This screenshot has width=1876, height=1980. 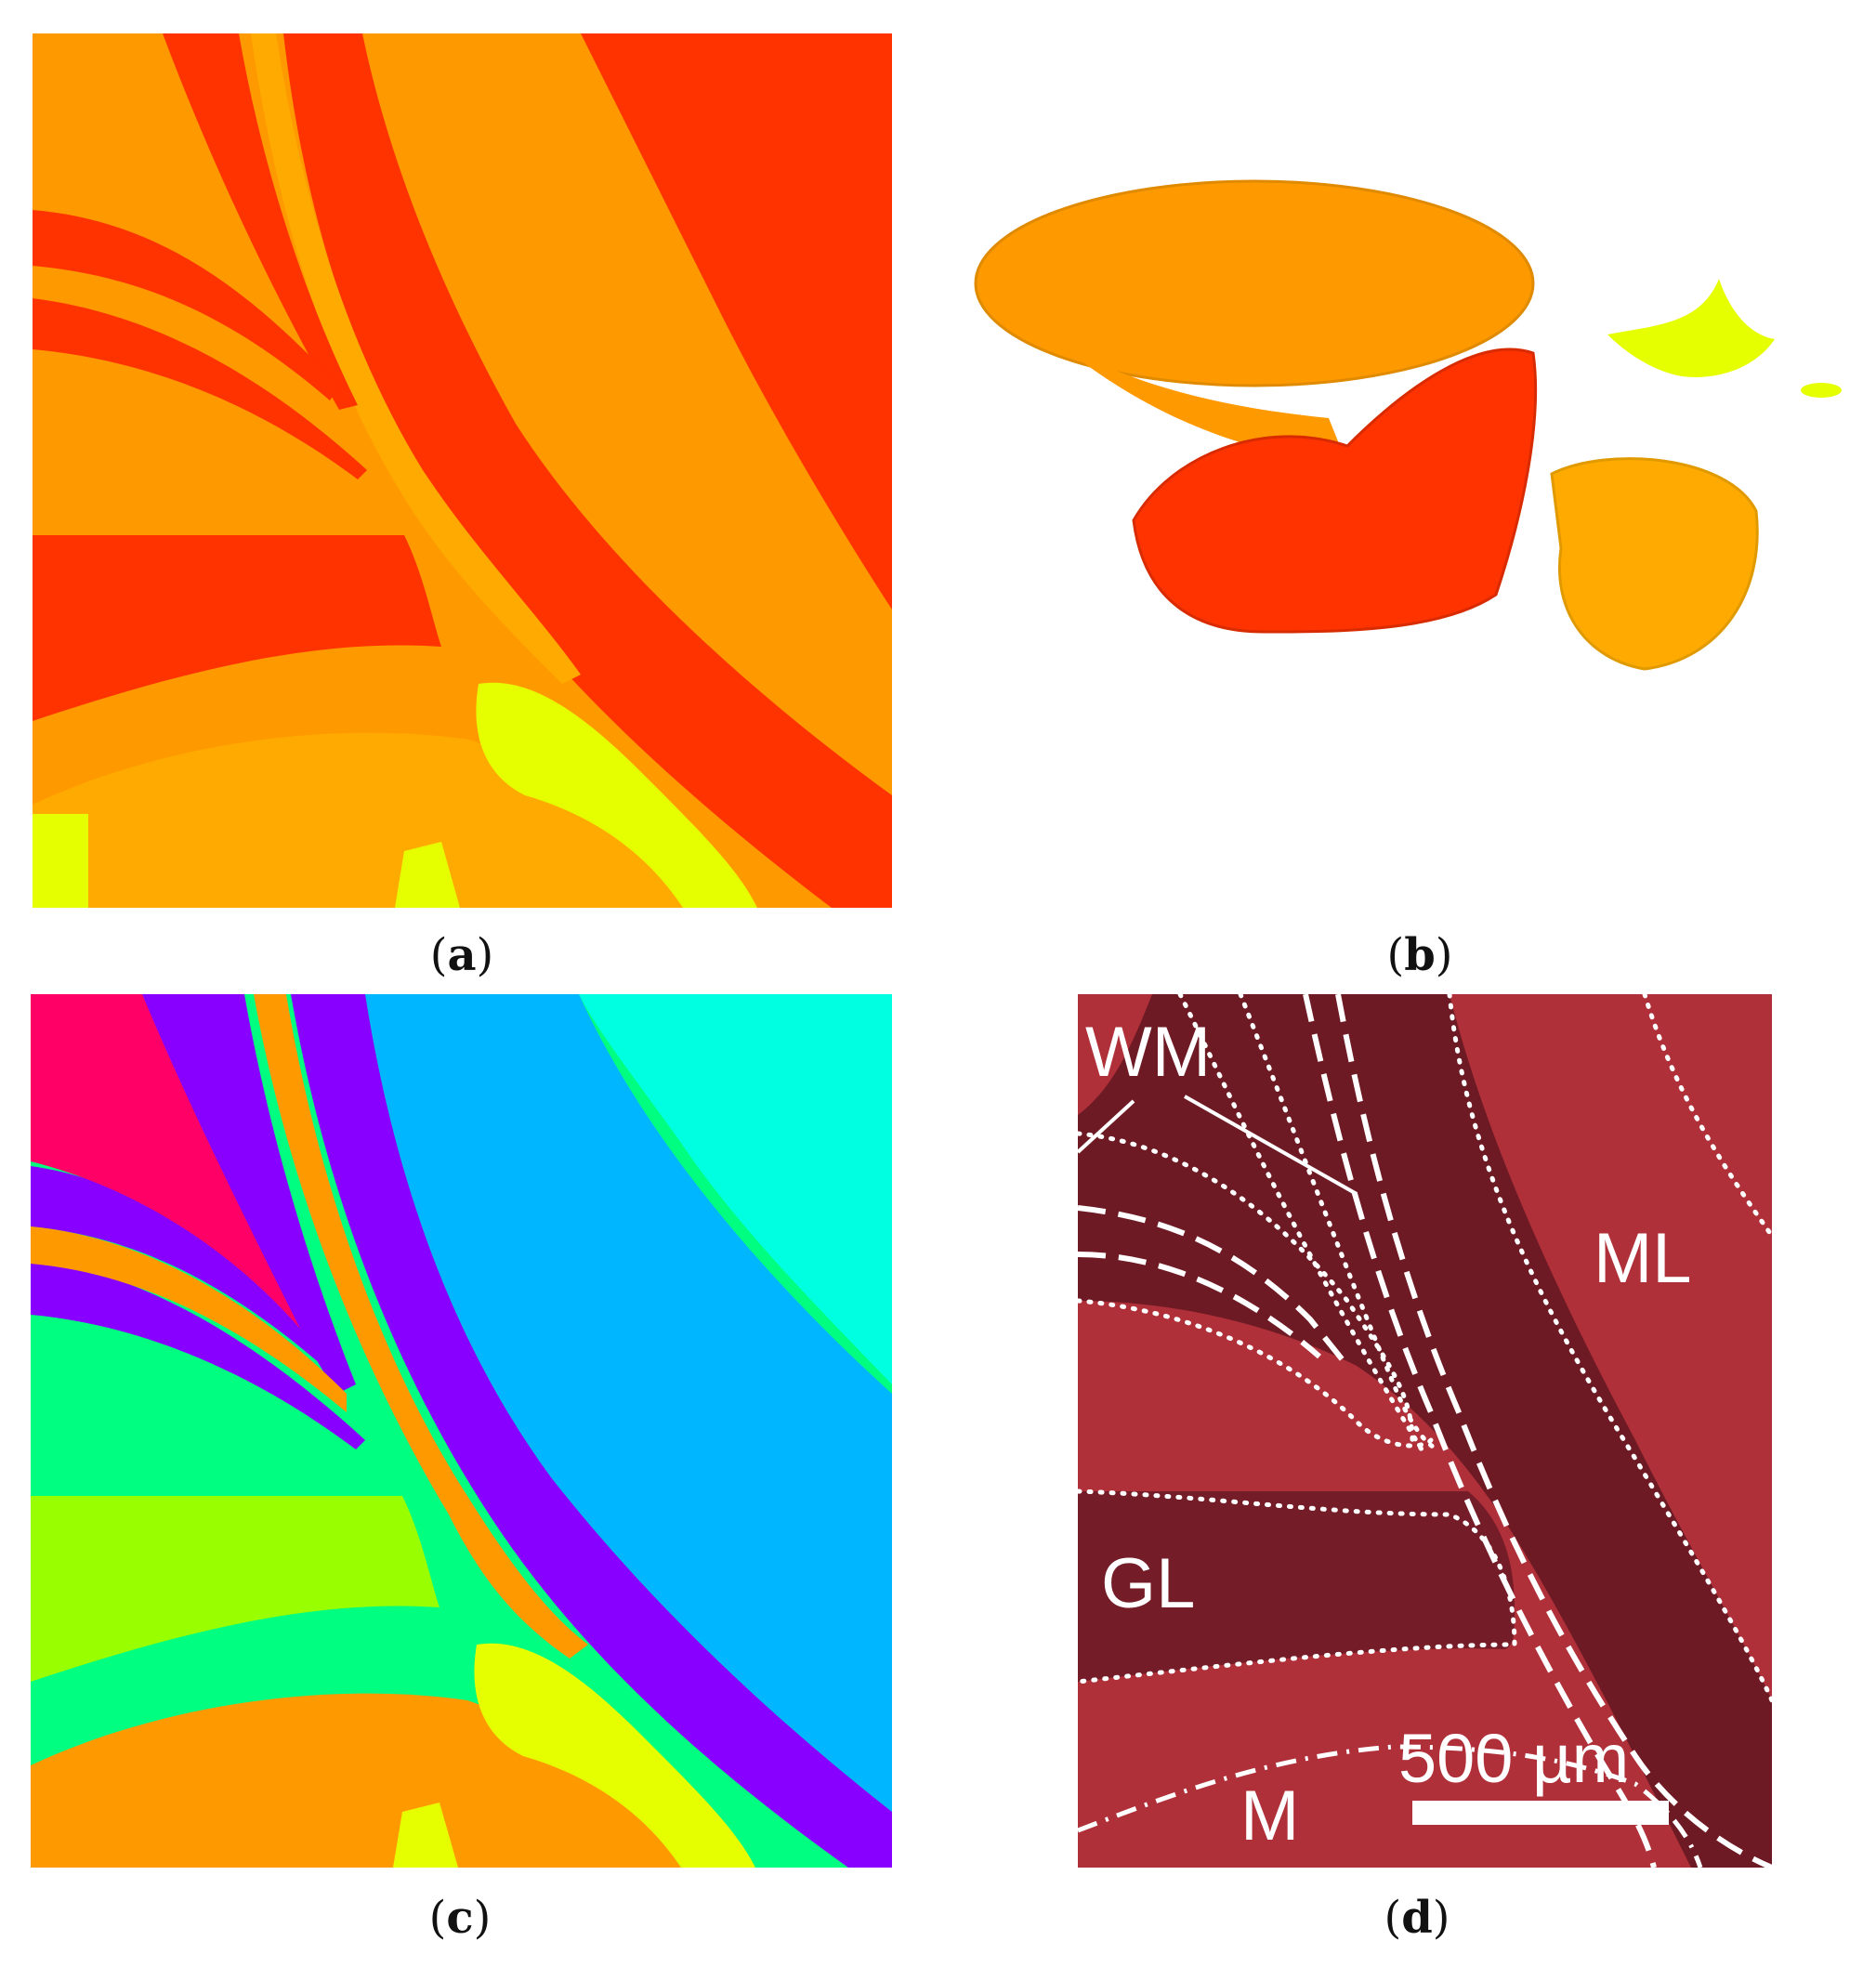 What do you see at coordinates (1269, 1816) in the screenshot?
I see `label-m: M` at bounding box center [1269, 1816].